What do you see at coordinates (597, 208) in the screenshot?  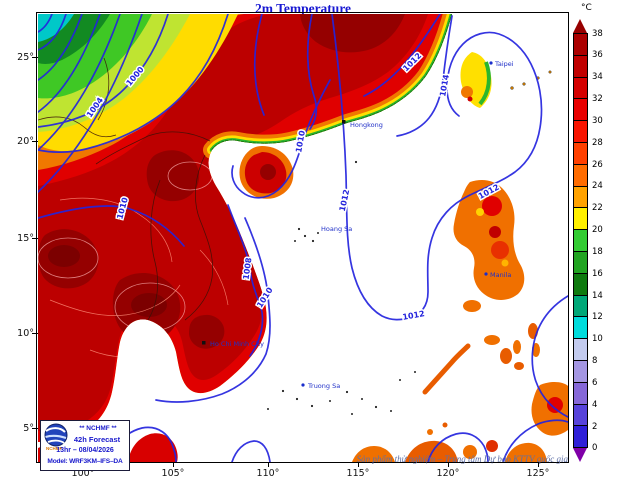 I see `colorbar-tick-label: 22` at bounding box center [597, 208].